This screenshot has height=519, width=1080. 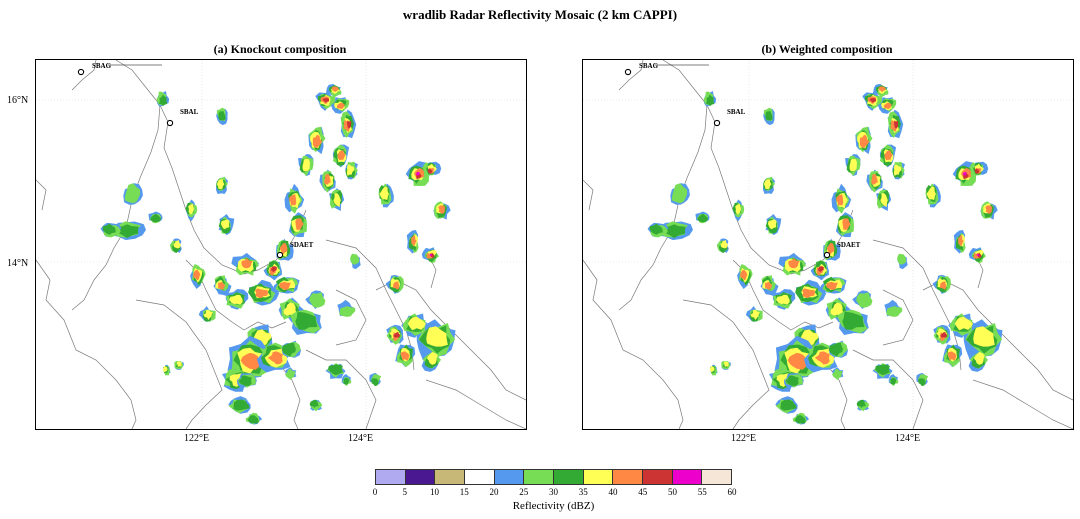 I want to click on colorbar-tick: 30, so click(x=553, y=492).